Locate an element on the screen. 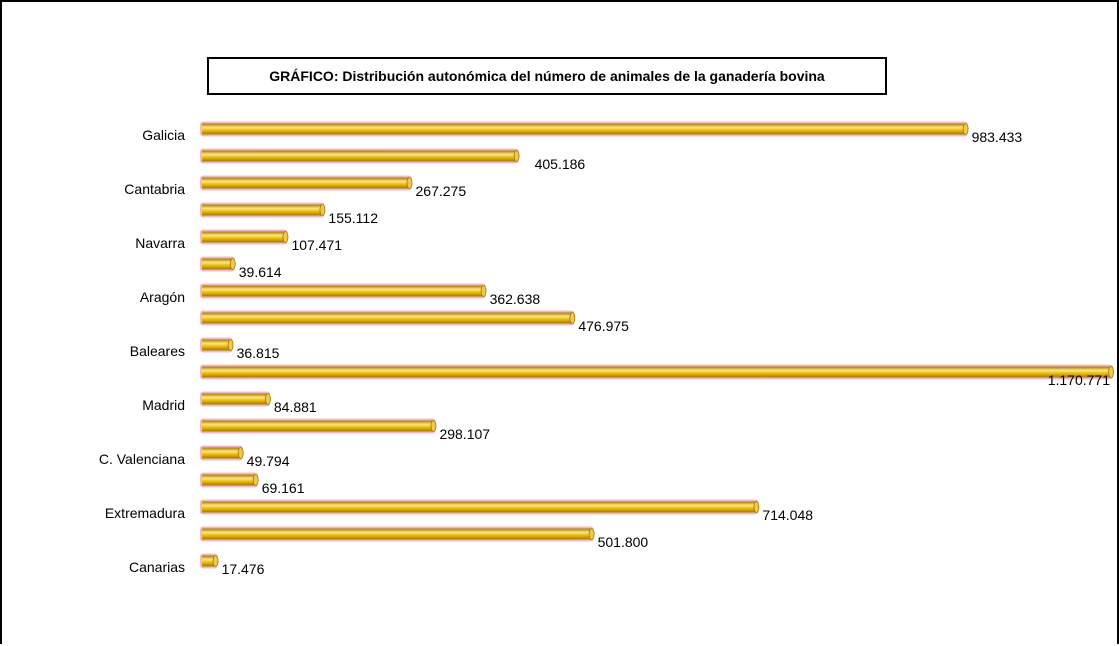  value-label: 362.638 is located at coordinates (515, 299).